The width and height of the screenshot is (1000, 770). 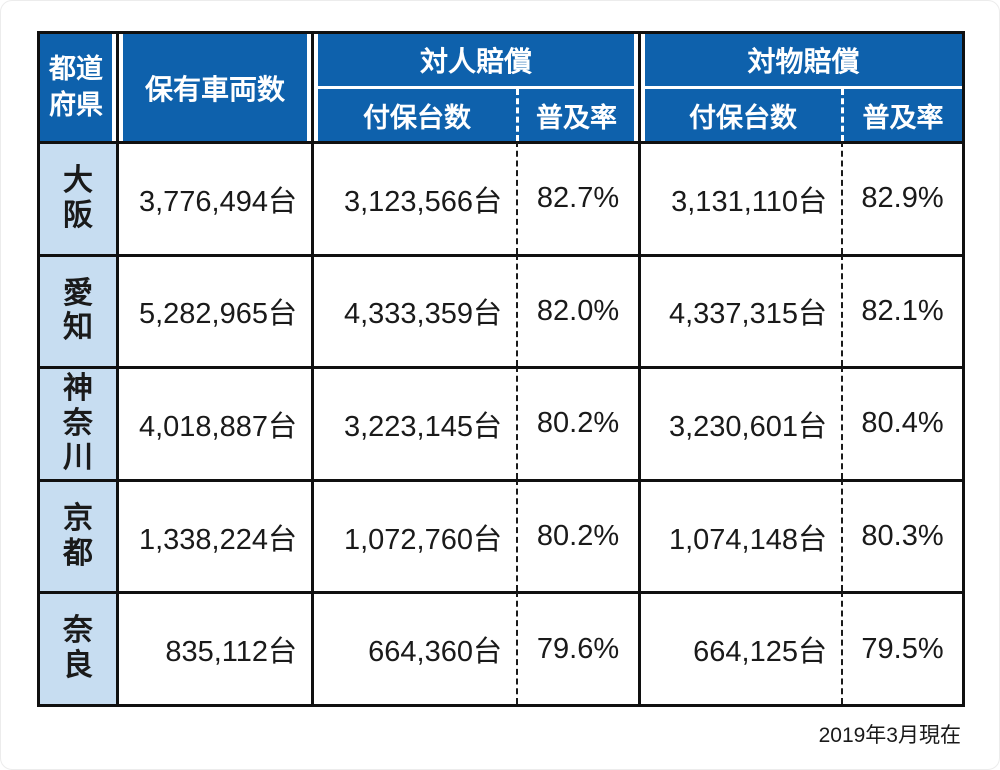 What do you see at coordinates (742, 422) in the screenshot?
I see `cell-pd-insured-kanagawa: 3,230,601台` at bounding box center [742, 422].